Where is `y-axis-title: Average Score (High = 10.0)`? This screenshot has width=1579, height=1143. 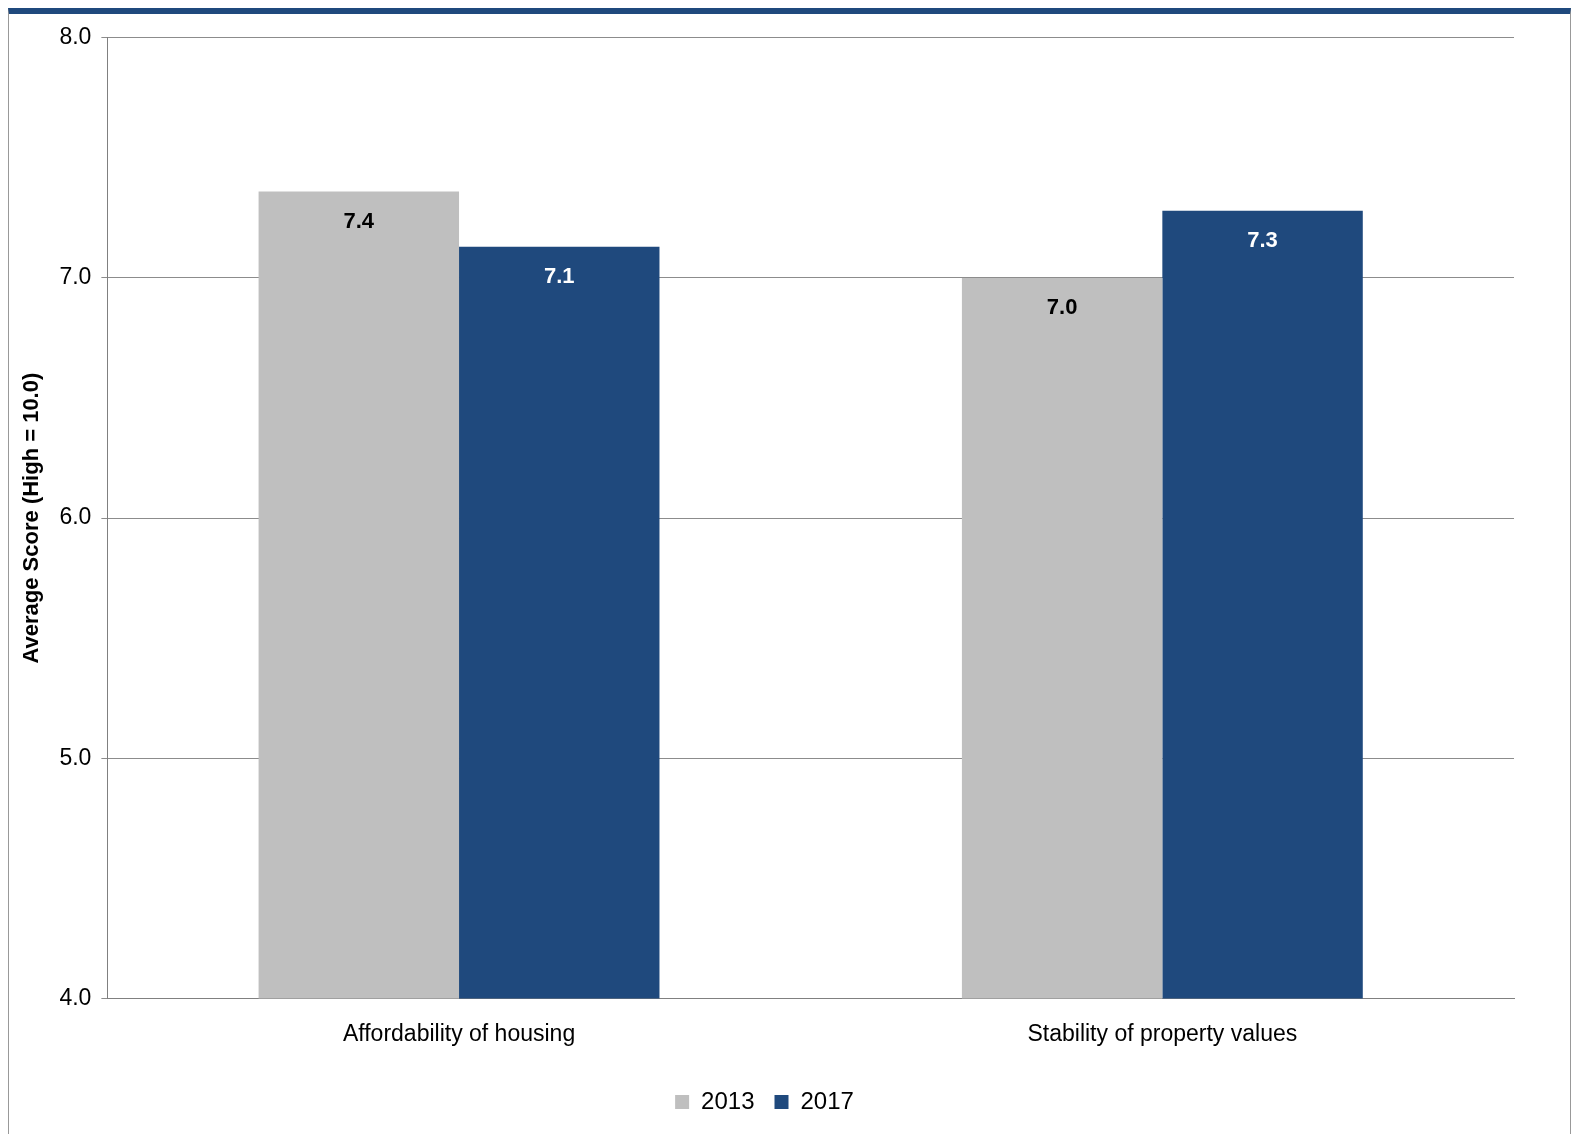 y-axis-title: Average Score (High = 10.0) is located at coordinates (31, 518).